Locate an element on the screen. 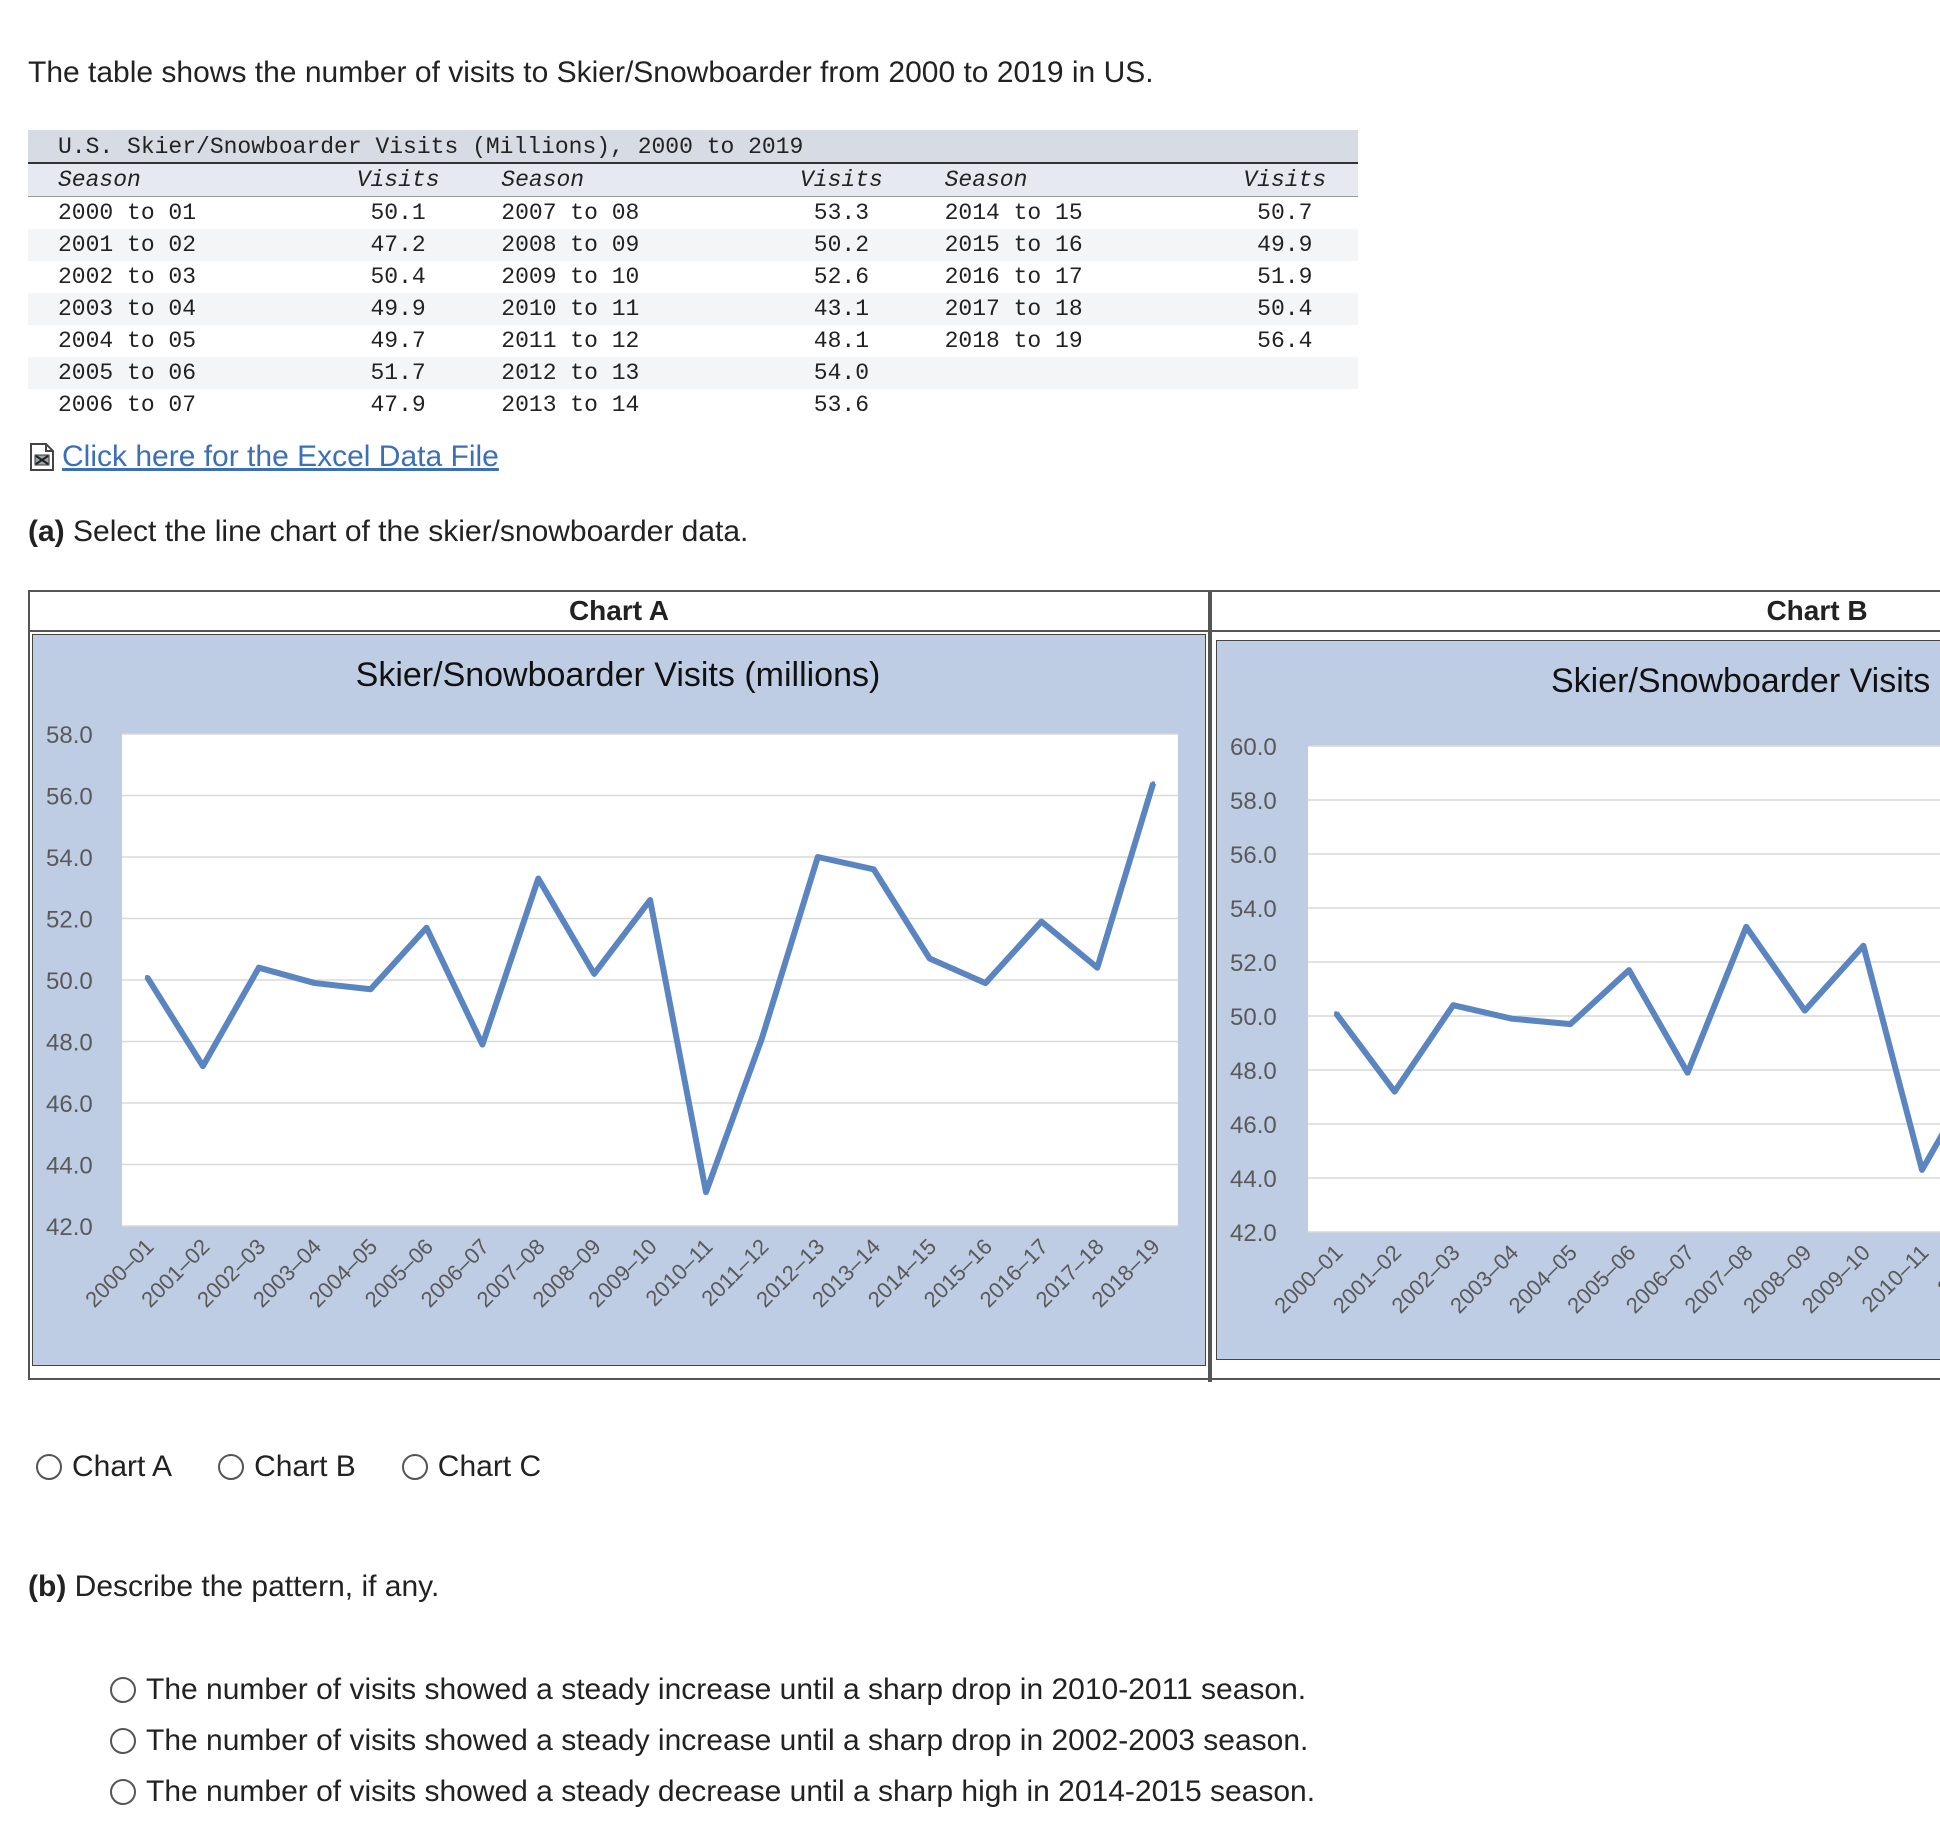 Image resolution: width=1940 pixels, height=1838 pixels. chart-b-header: Chart B is located at coordinates (1576, 612).